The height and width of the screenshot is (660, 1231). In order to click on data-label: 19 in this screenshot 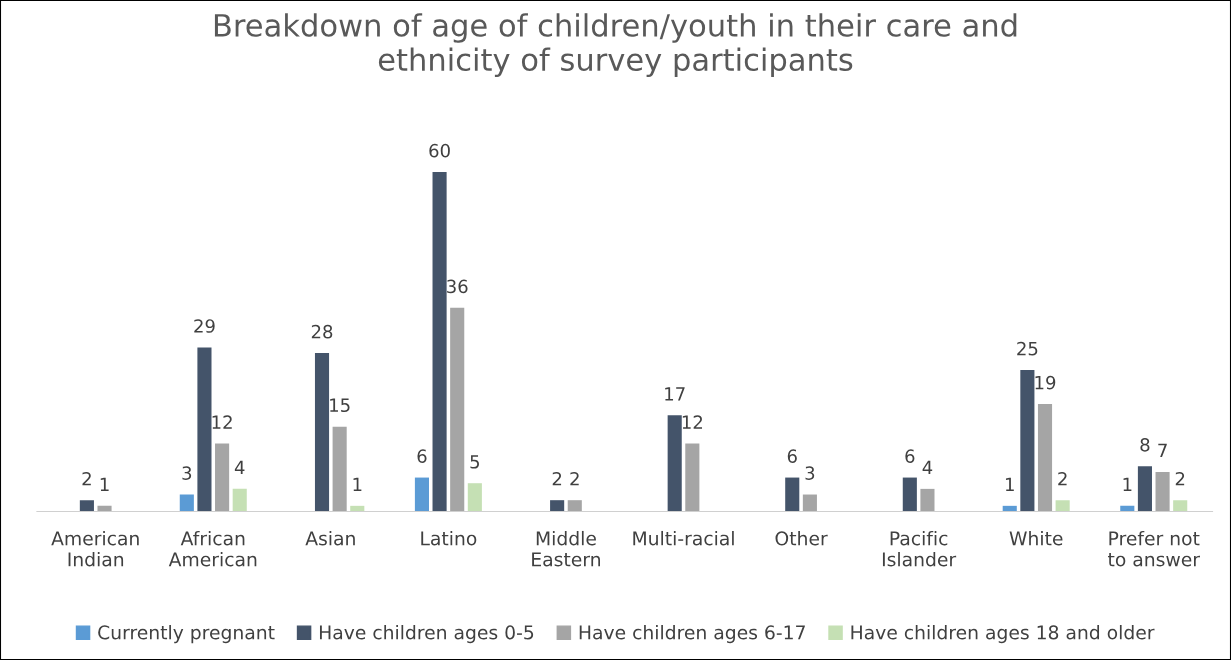, I will do `click(1045, 382)`.